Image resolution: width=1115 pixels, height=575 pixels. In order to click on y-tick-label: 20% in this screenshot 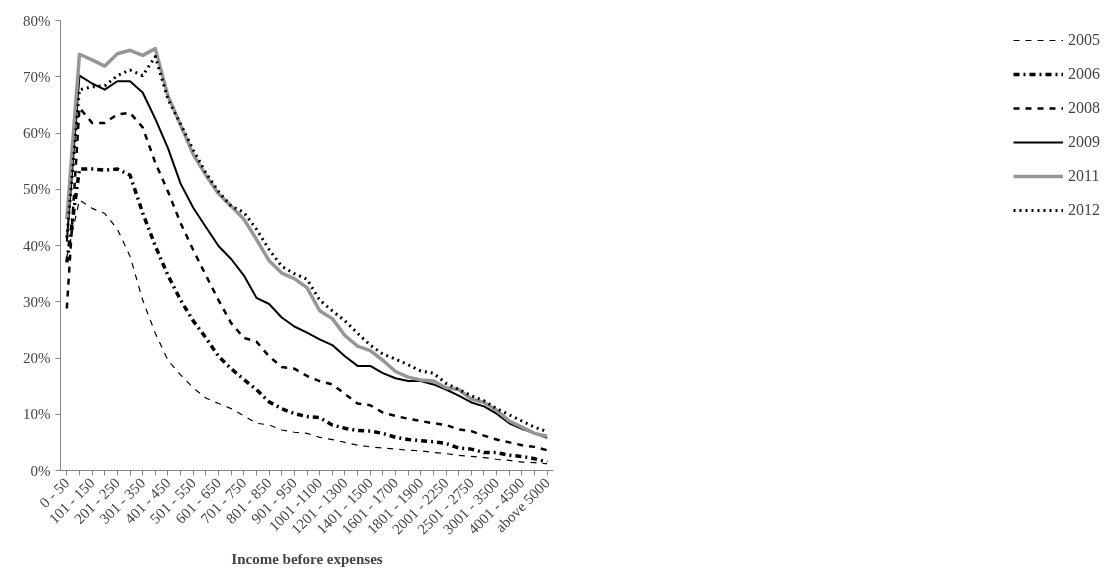, I will do `click(37, 358)`.